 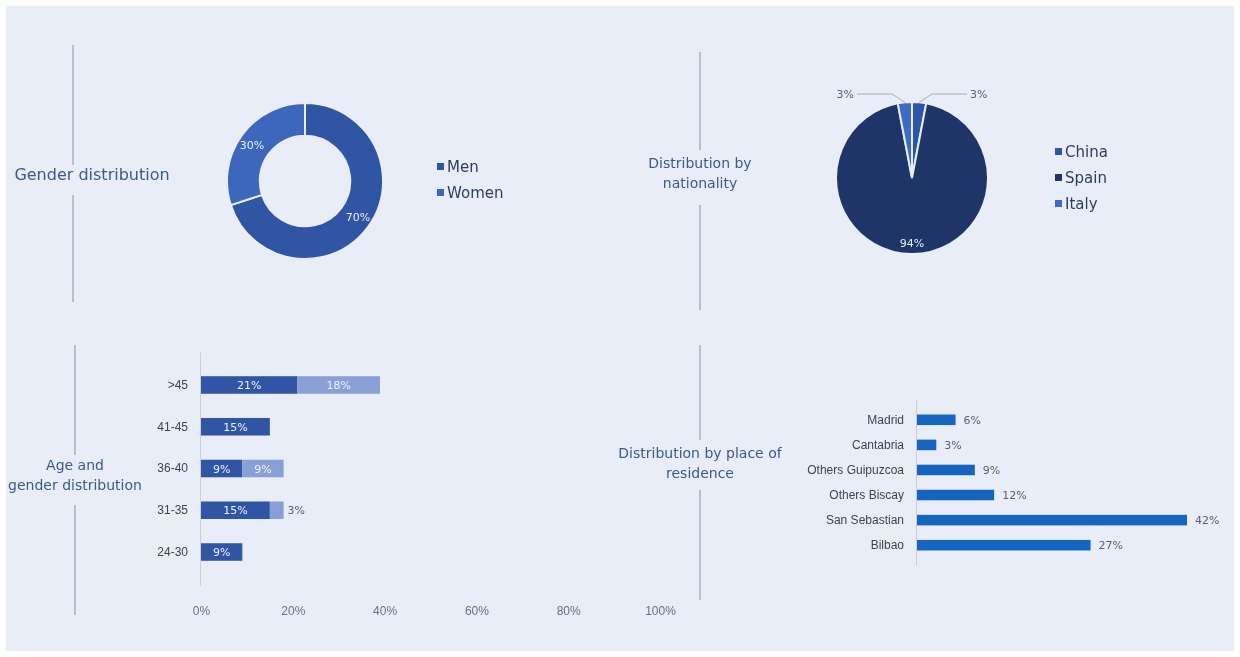 What do you see at coordinates (173, 510) in the screenshot?
I see `y-tick-label: 31-35` at bounding box center [173, 510].